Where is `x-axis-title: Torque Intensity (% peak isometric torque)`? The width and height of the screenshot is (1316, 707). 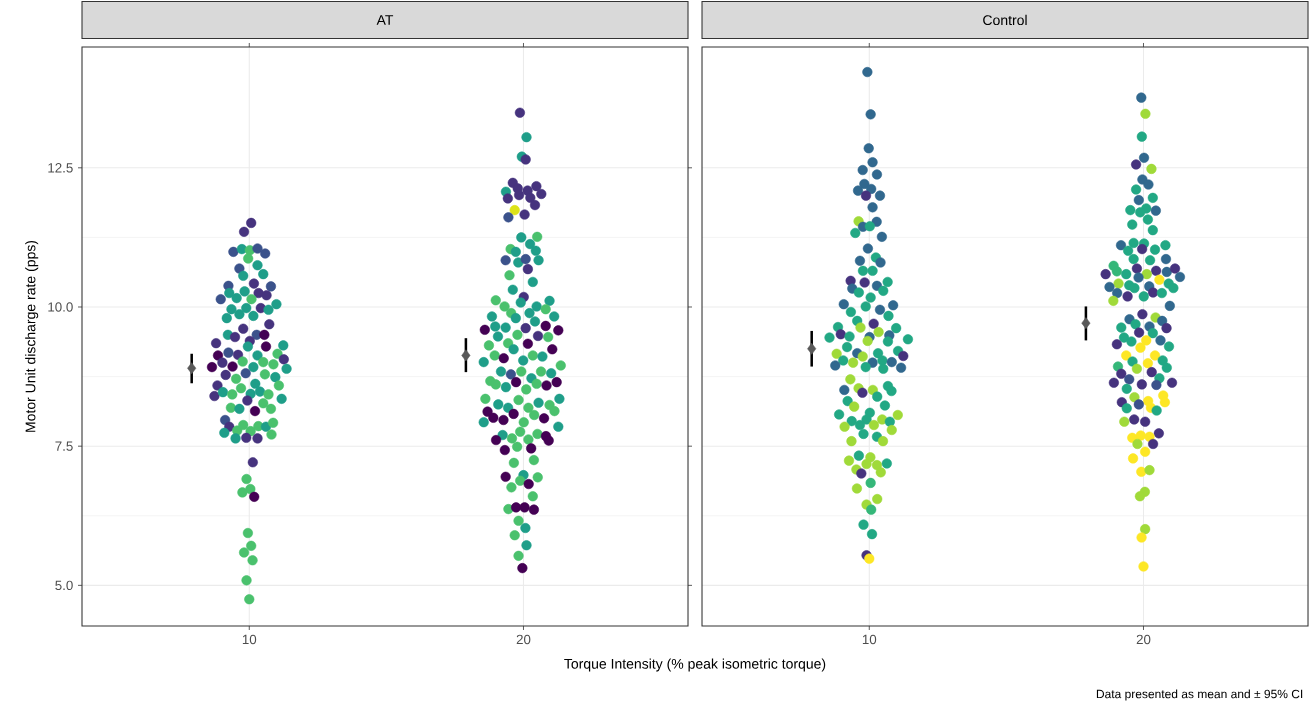 x-axis-title: Torque Intensity (% peak isometric torque) is located at coordinates (695, 665).